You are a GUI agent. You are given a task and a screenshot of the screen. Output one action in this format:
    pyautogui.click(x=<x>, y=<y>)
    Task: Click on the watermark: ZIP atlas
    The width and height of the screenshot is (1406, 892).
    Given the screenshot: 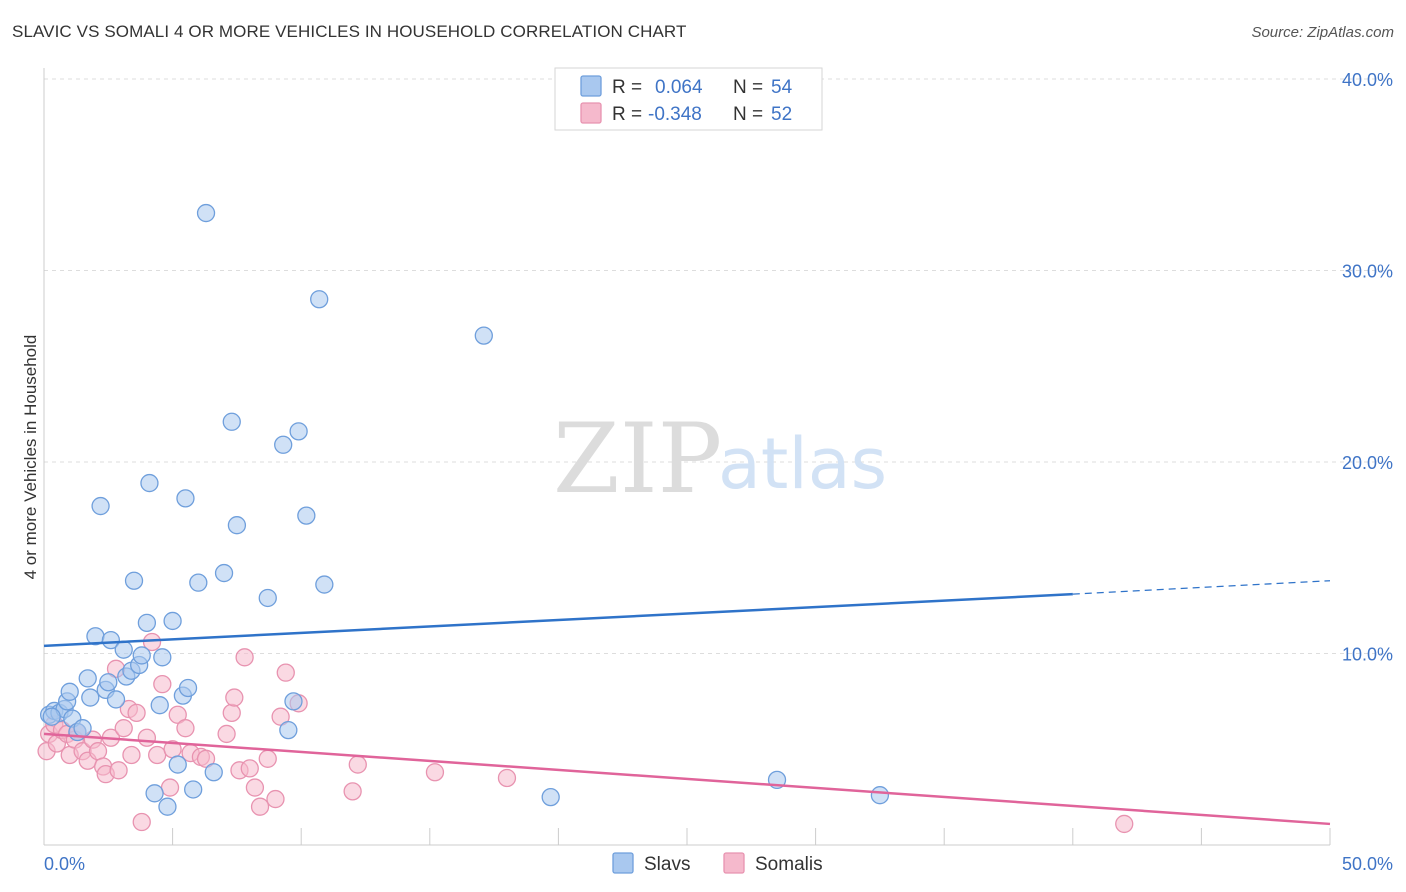 What is the action you would take?
    pyautogui.click(x=720, y=459)
    